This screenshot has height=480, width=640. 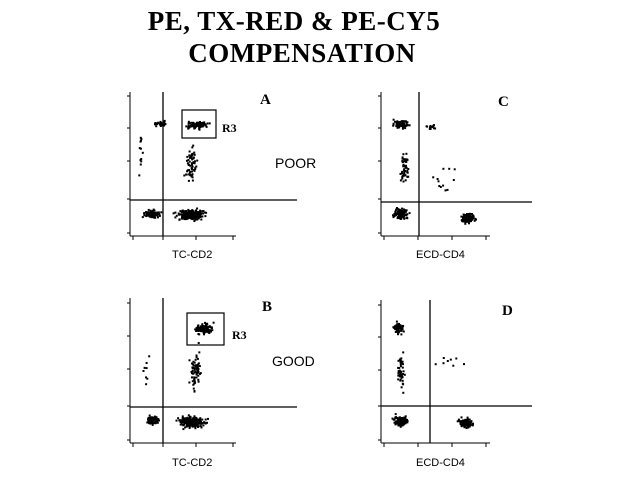 I want to click on y-axis, so click(x=380, y=164).